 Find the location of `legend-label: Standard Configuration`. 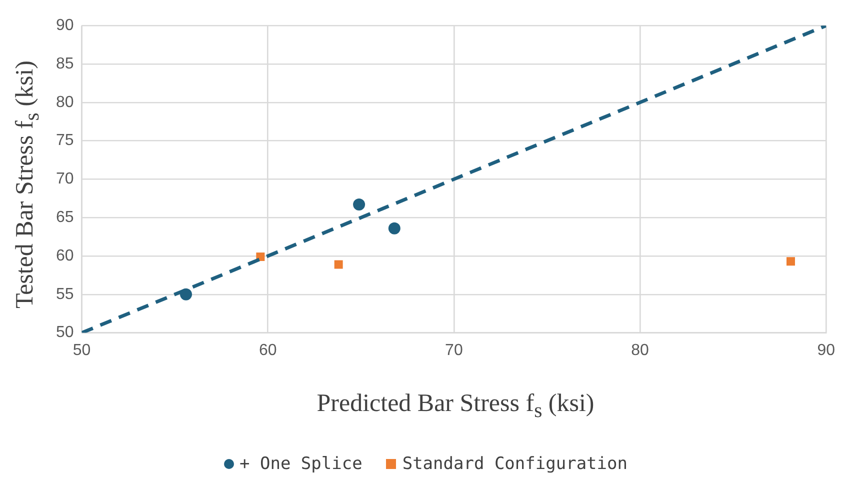

legend-label: Standard Configuration is located at coordinates (515, 464).